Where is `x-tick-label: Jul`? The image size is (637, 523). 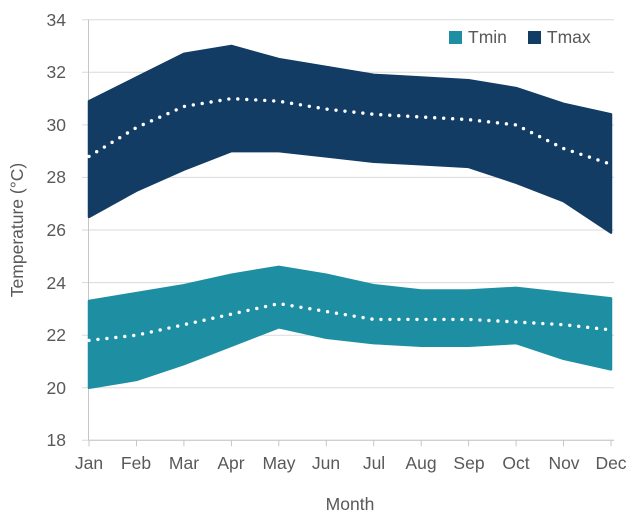
x-tick-label: Jul is located at coordinates (374, 463).